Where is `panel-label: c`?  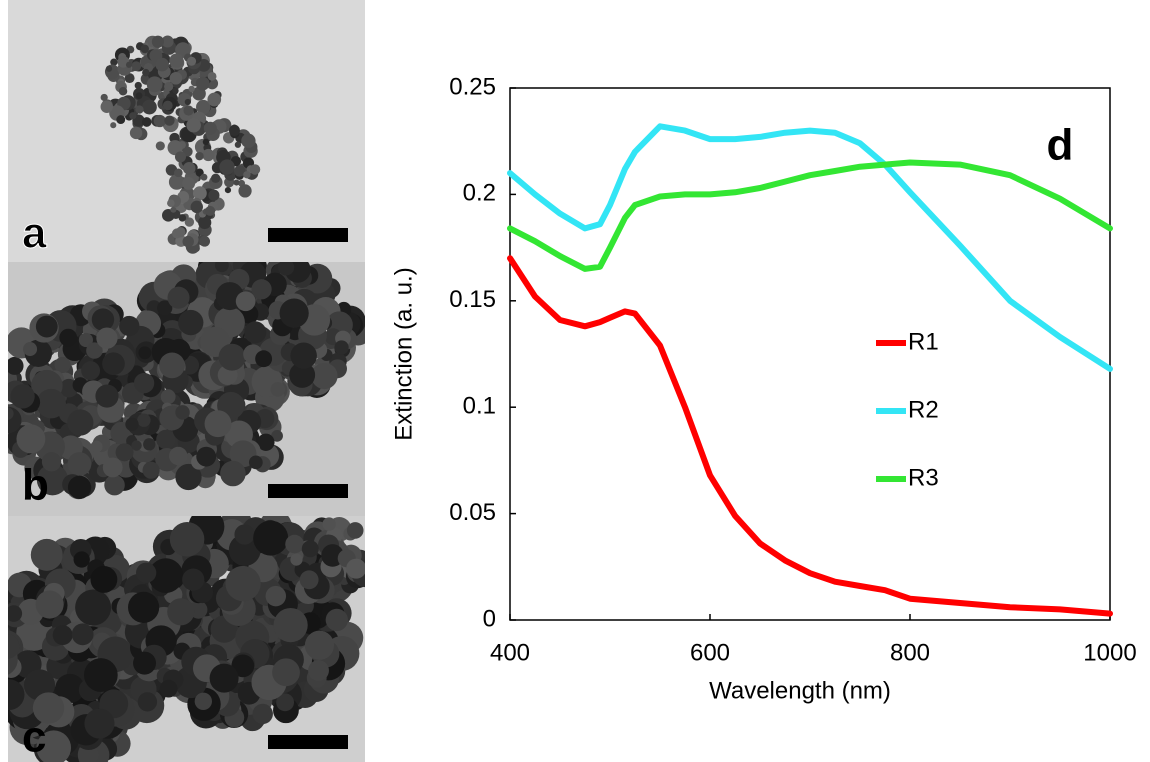 panel-label: c is located at coordinates (34, 737).